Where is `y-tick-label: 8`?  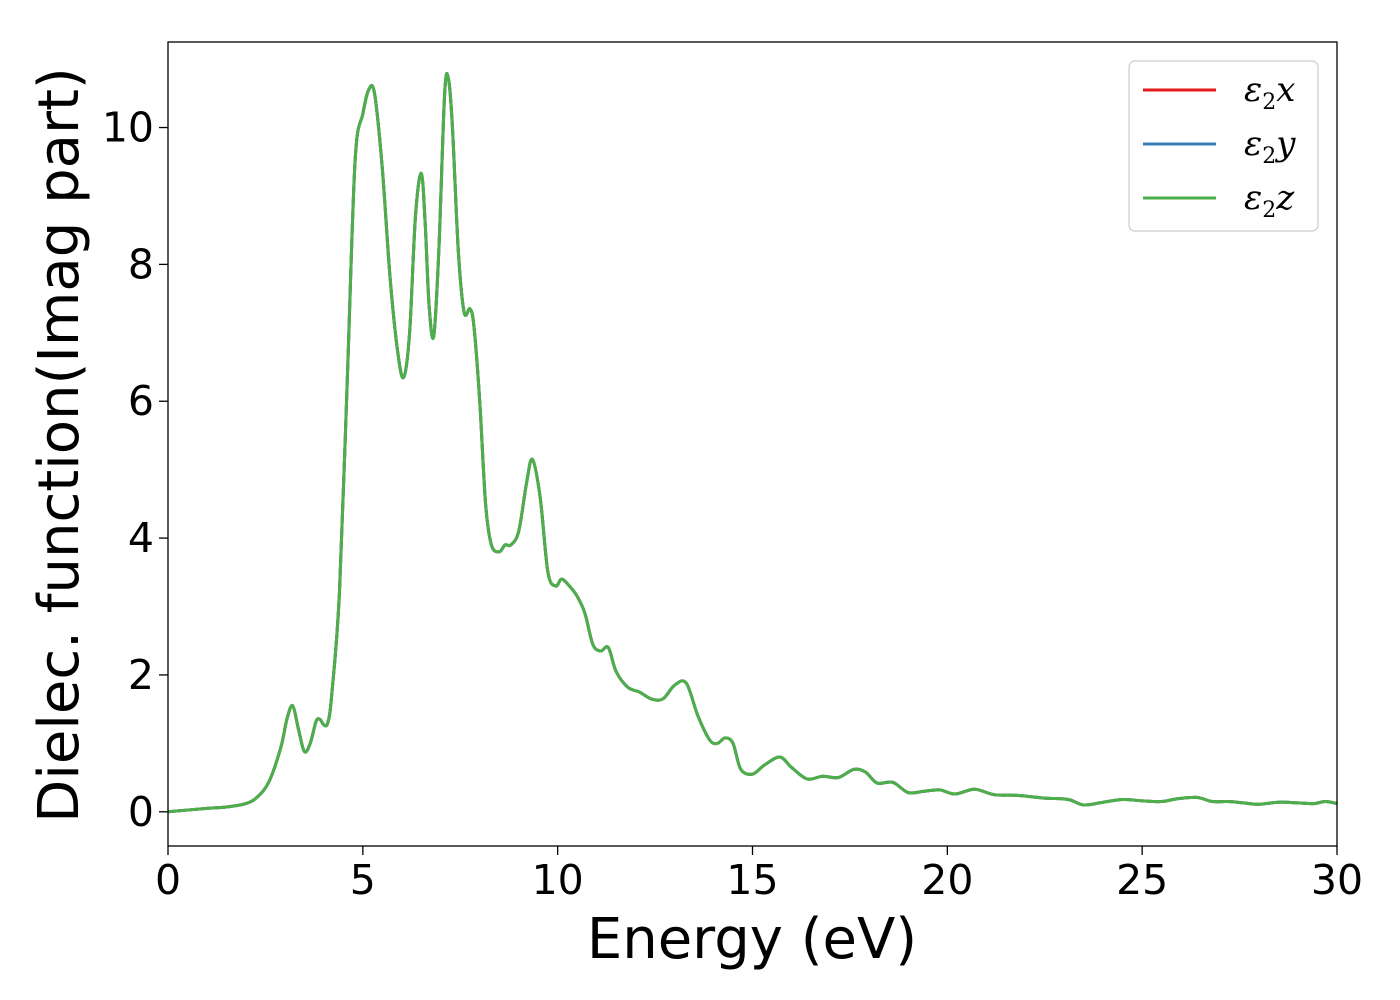
y-tick-label: 8 is located at coordinates (141, 264).